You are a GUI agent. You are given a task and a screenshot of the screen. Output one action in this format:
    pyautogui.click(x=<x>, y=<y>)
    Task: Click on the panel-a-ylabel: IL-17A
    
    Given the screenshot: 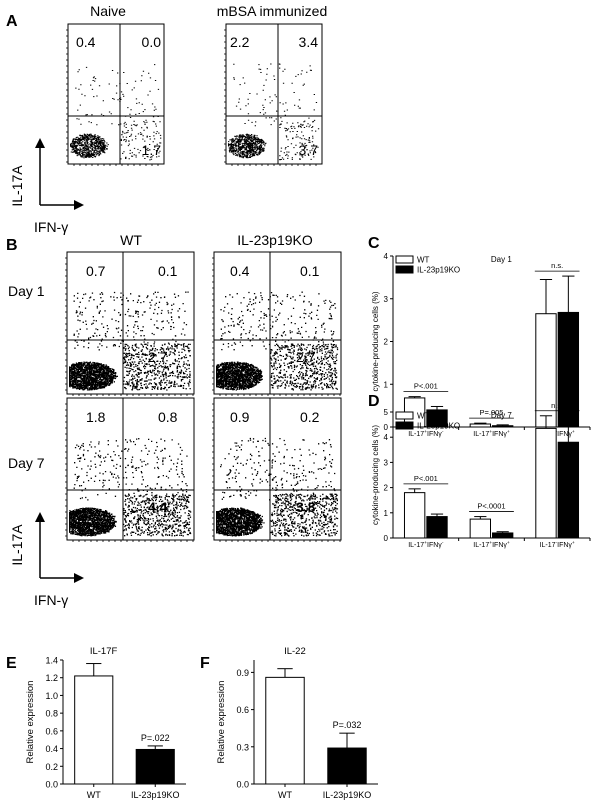 What is the action you would take?
    pyautogui.click(x=17, y=186)
    